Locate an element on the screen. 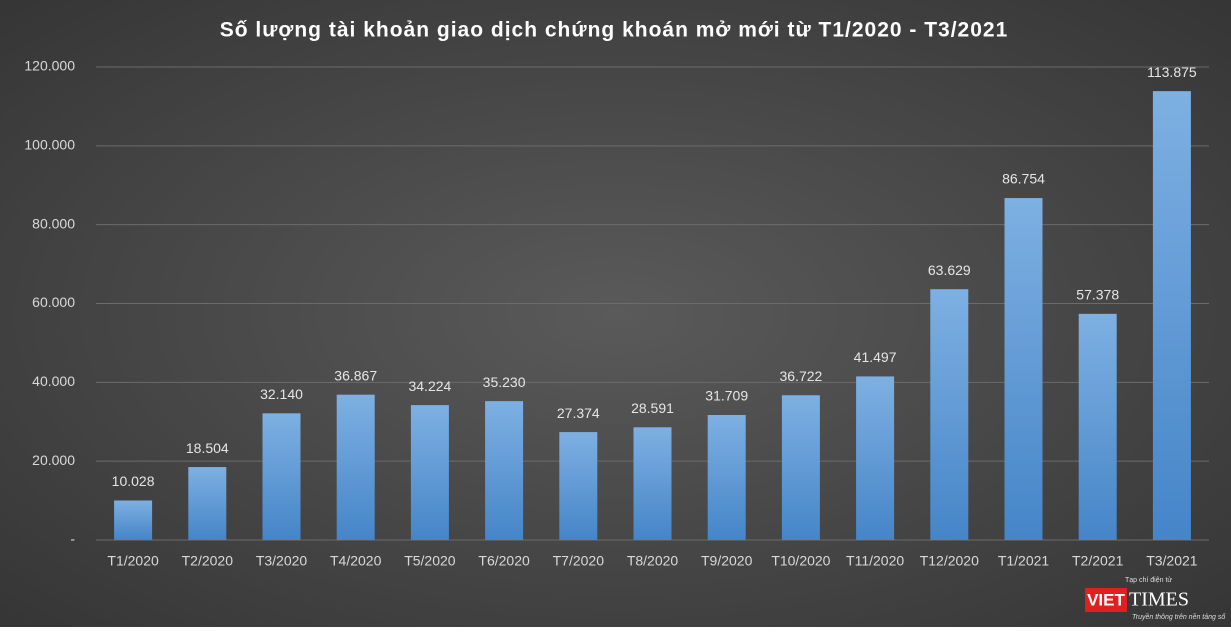  y-tick-label: 100.000 is located at coordinates (49, 145).